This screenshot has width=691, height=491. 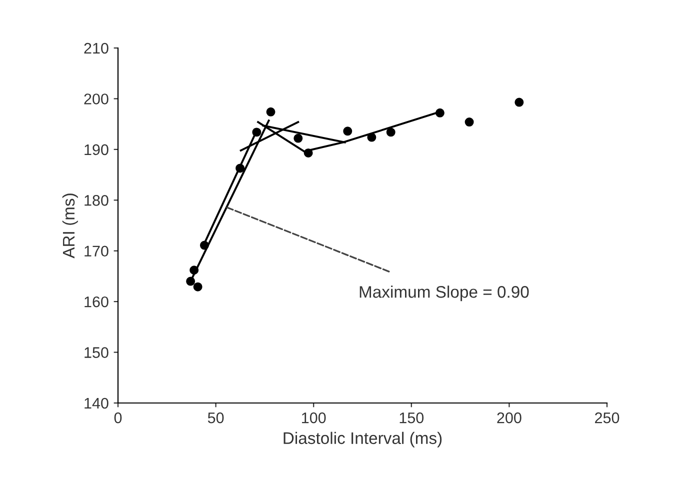 I want to click on y-tick-label: 210, so click(x=96, y=48).